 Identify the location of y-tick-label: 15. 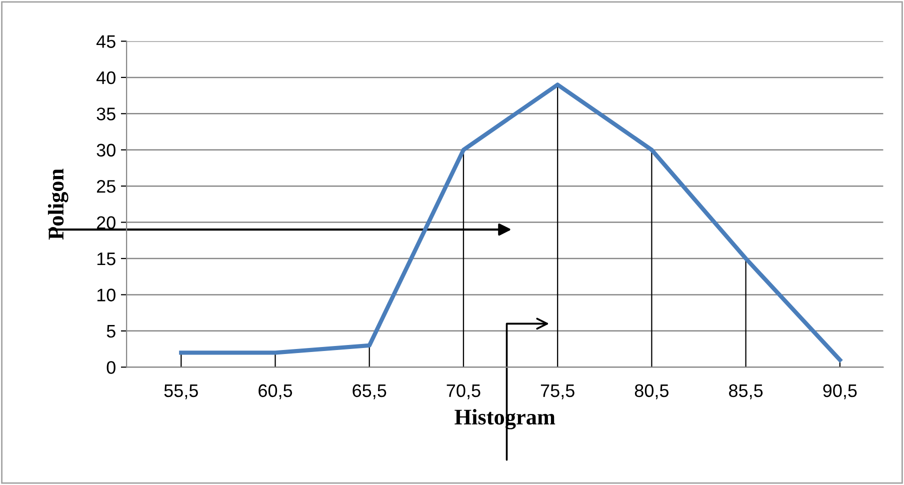
(106, 259).